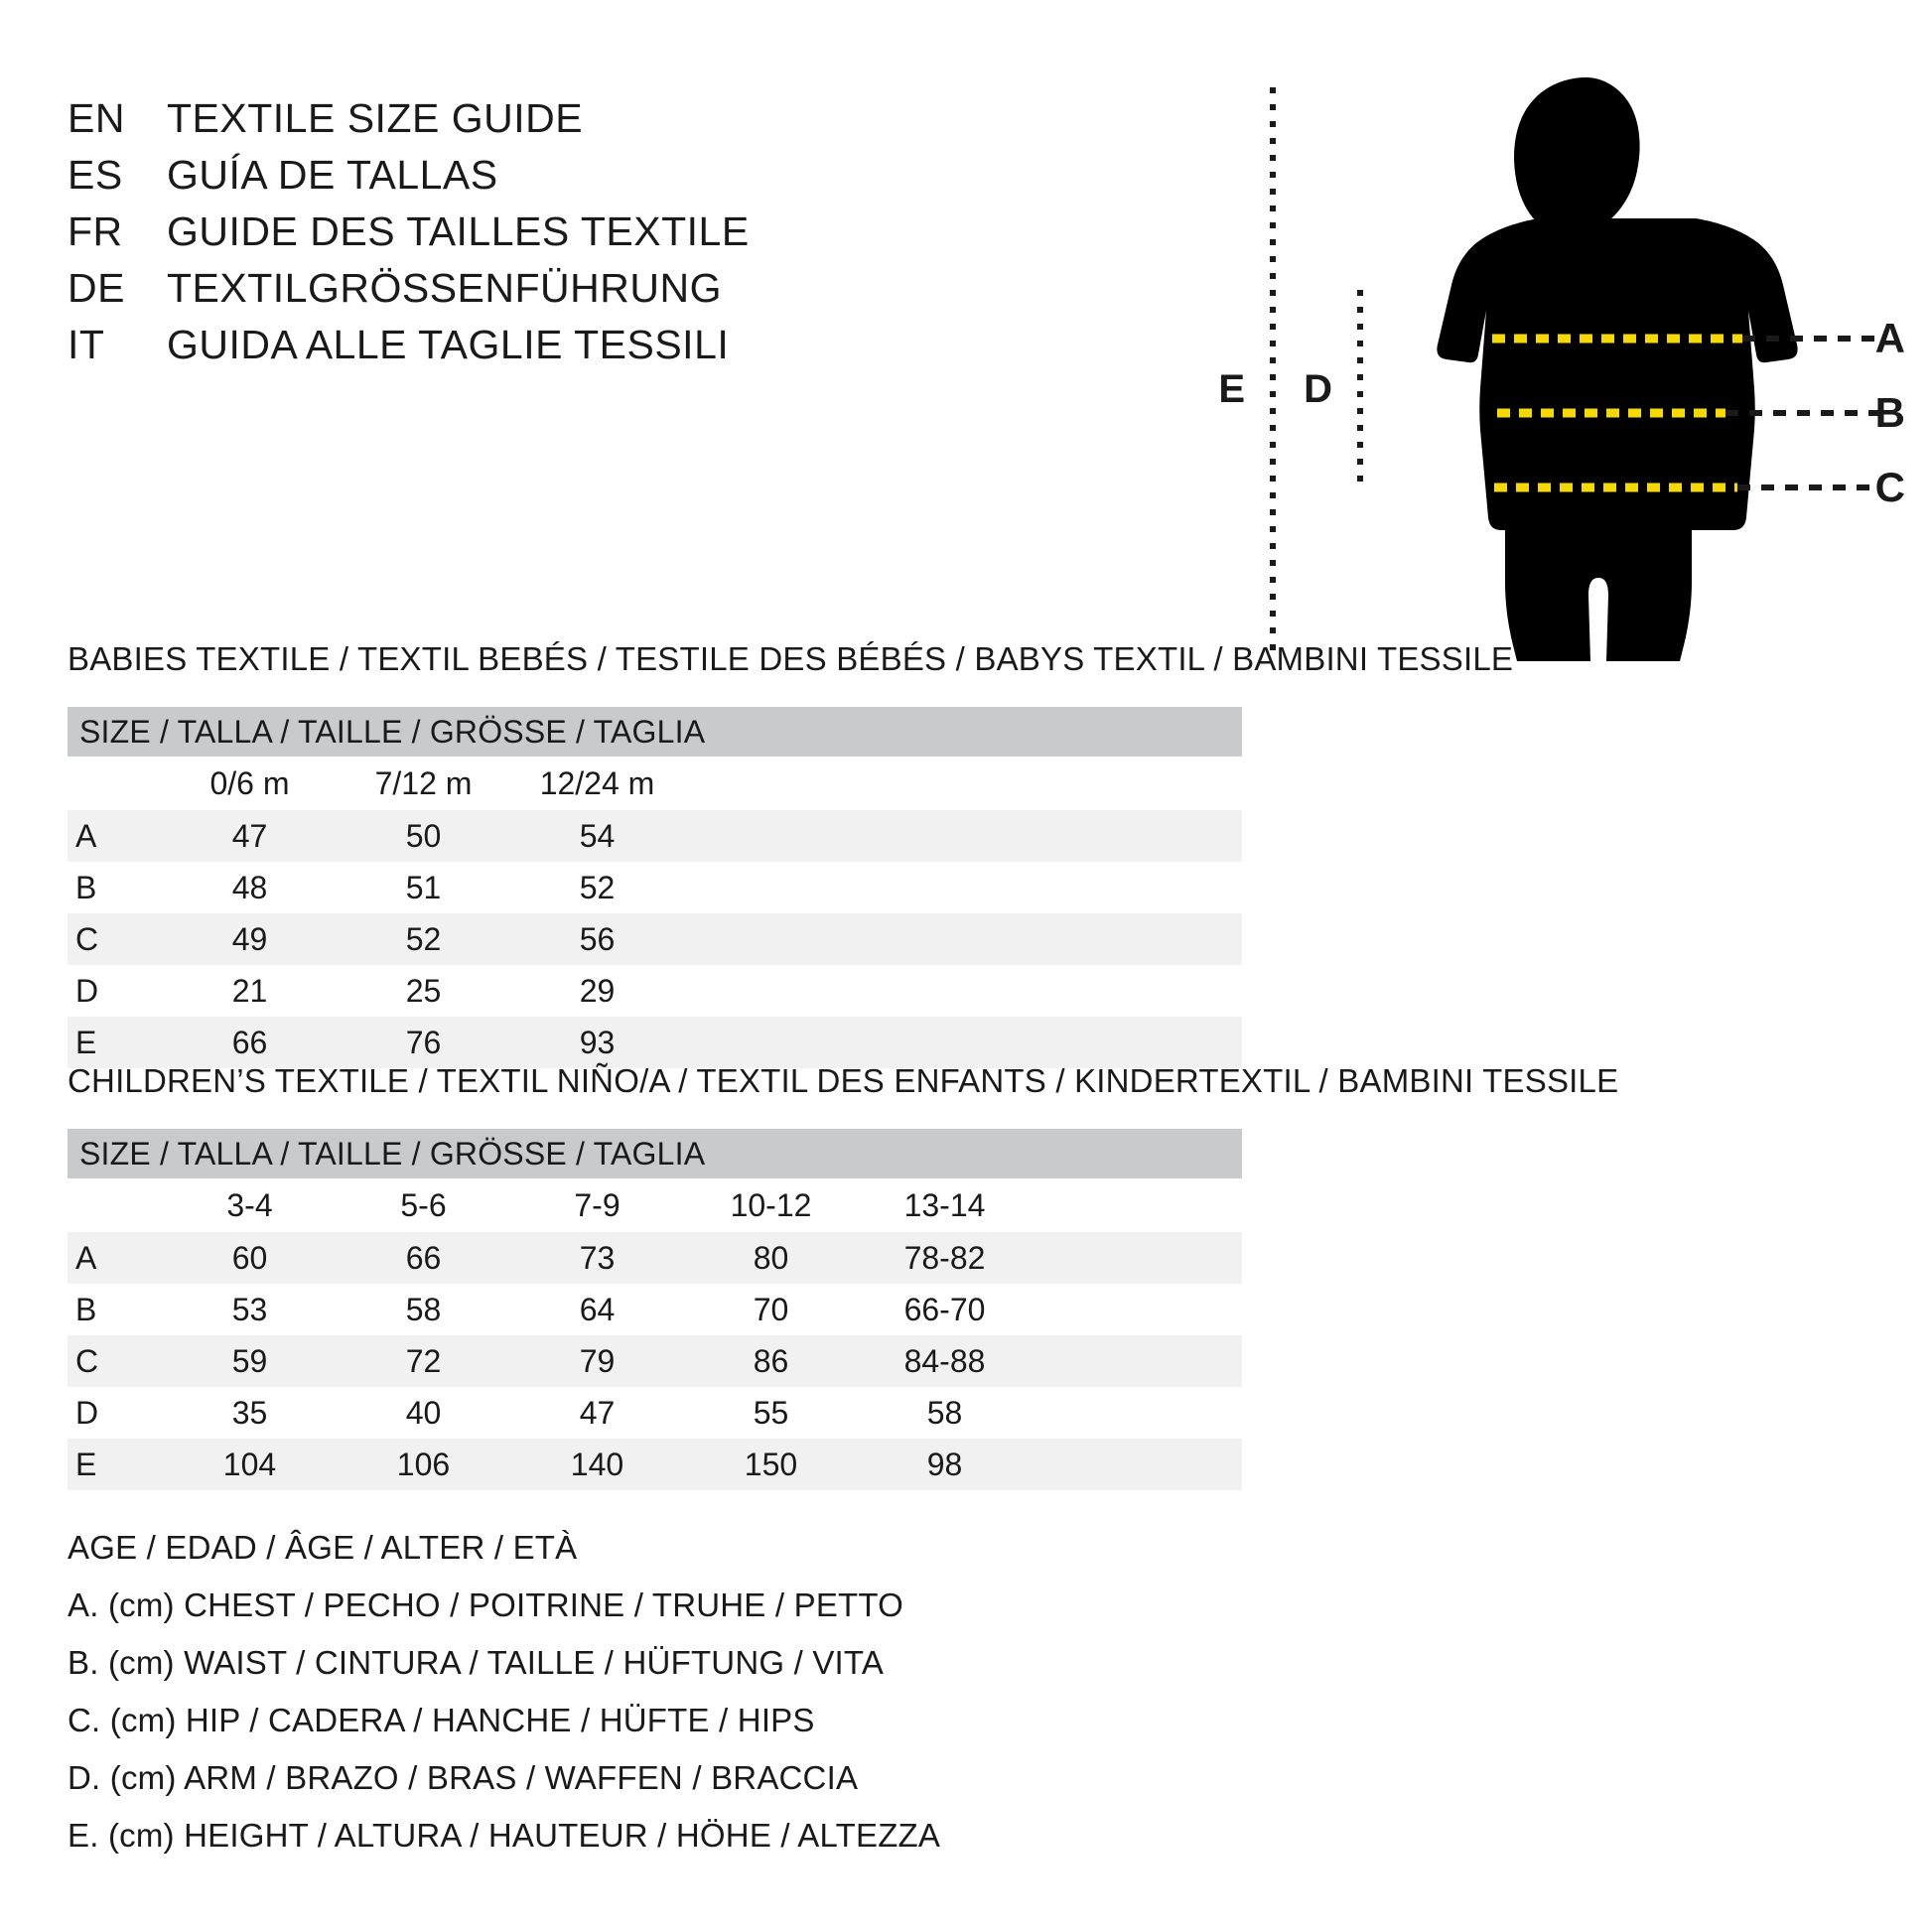 Image resolution: width=1932 pixels, height=1932 pixels. I want to click on children-column-header: 7-9, so click(597, 1205).